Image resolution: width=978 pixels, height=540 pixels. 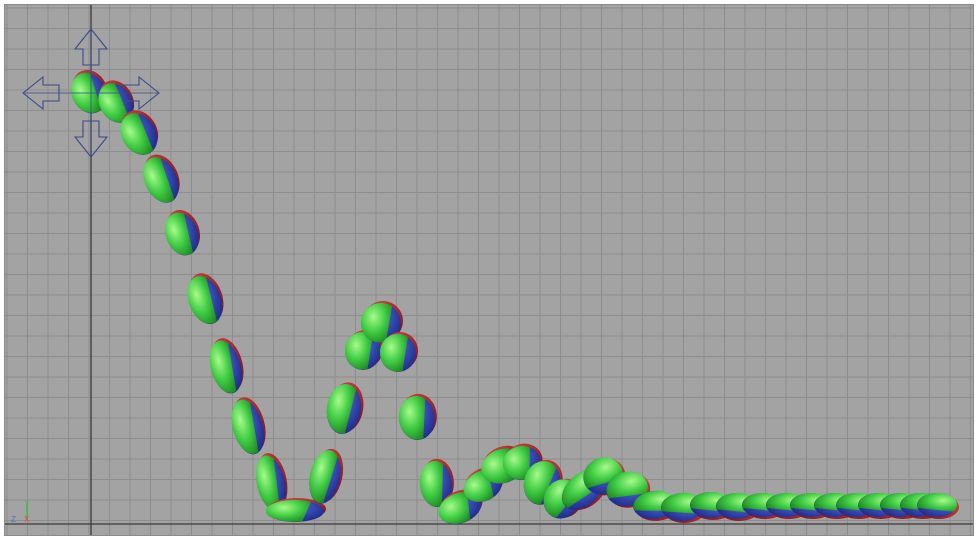 I want to click on x-axis-label: X, so click(x=27, y=519).